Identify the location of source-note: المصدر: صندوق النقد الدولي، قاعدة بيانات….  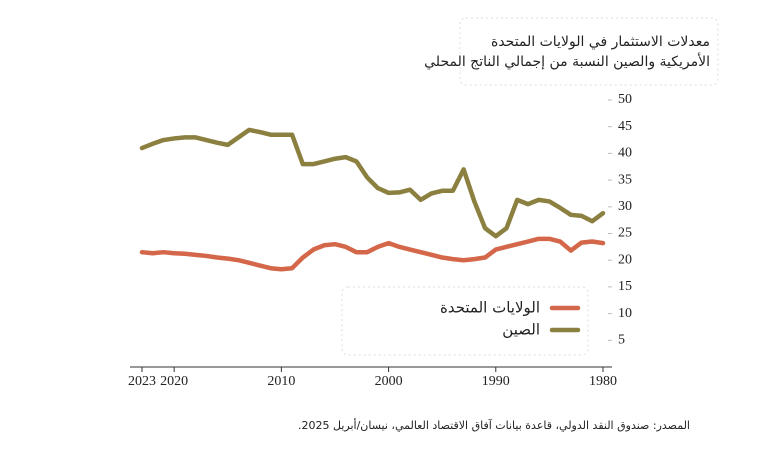
(494, 425).